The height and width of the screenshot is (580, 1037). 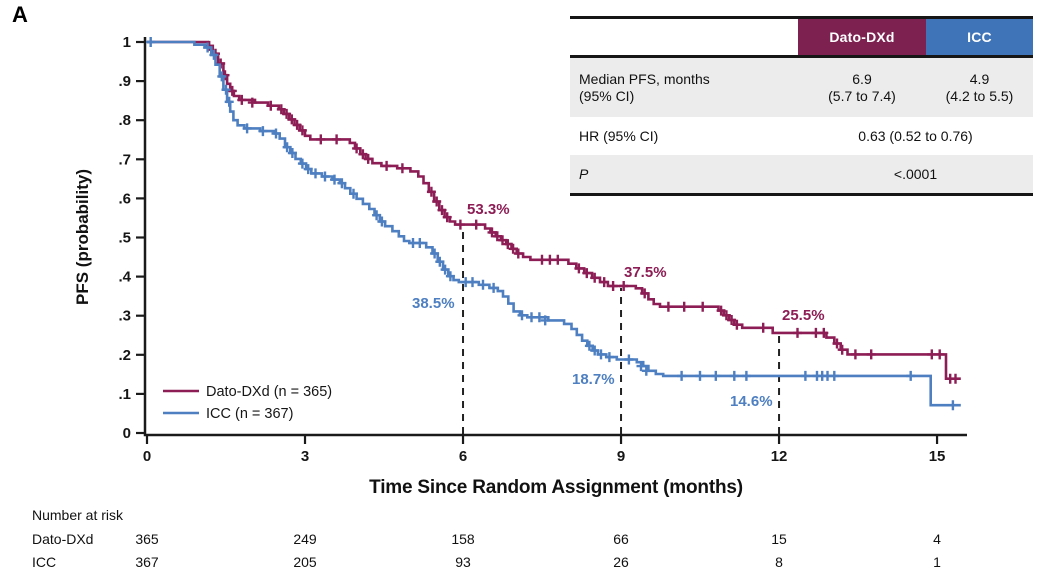 I want to click on milestone-annotations: 53.3% 37.5% 25.5% 38.5% 18.7% 14.6%, so click(x=618, y=305).